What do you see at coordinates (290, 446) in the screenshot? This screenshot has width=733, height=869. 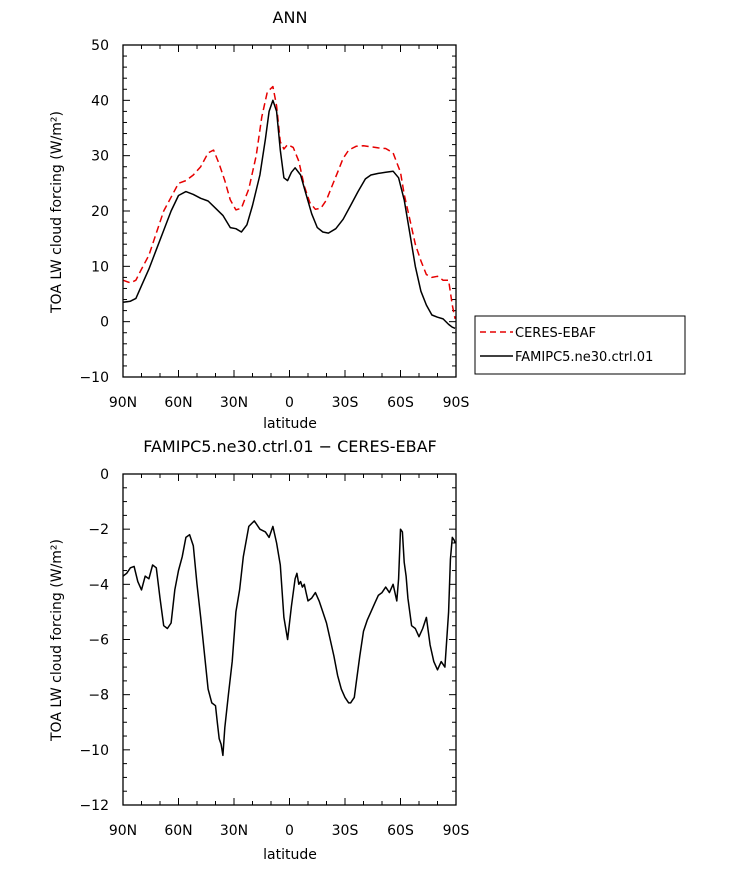 I see `bottom-chart-title: FAMIPC5.ne30.ctrl.01 − CERES-EBAF` at bounding box center [290, 446].